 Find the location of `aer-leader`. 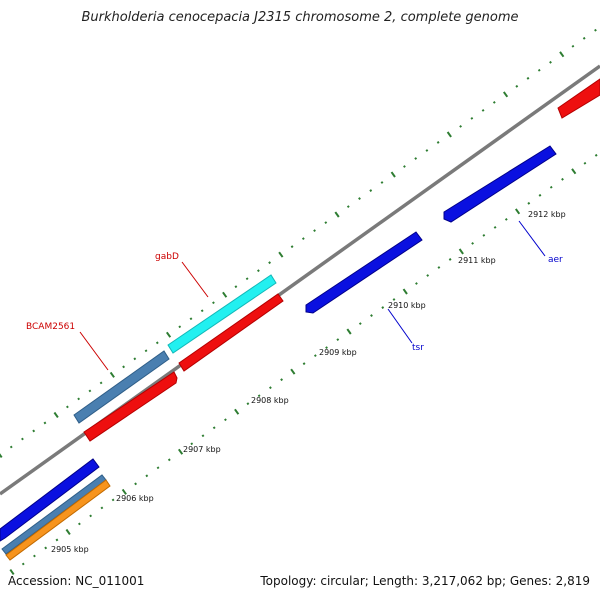

aer-leader is located at coordinates (532, 238).